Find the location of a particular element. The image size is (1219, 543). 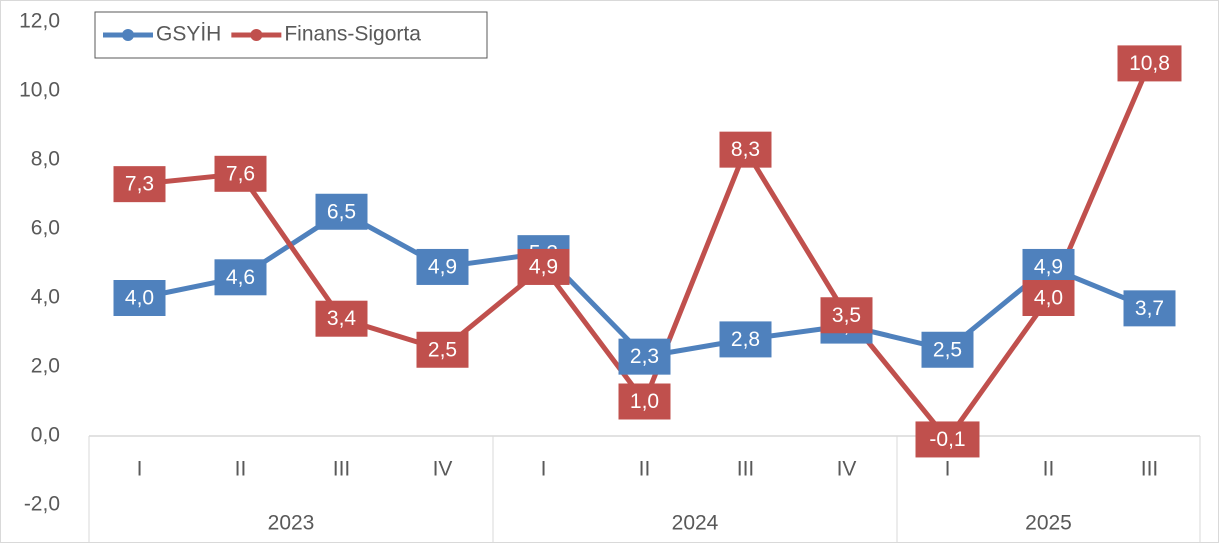

legend-label: GSYİH is located at coordinates (188, 34).